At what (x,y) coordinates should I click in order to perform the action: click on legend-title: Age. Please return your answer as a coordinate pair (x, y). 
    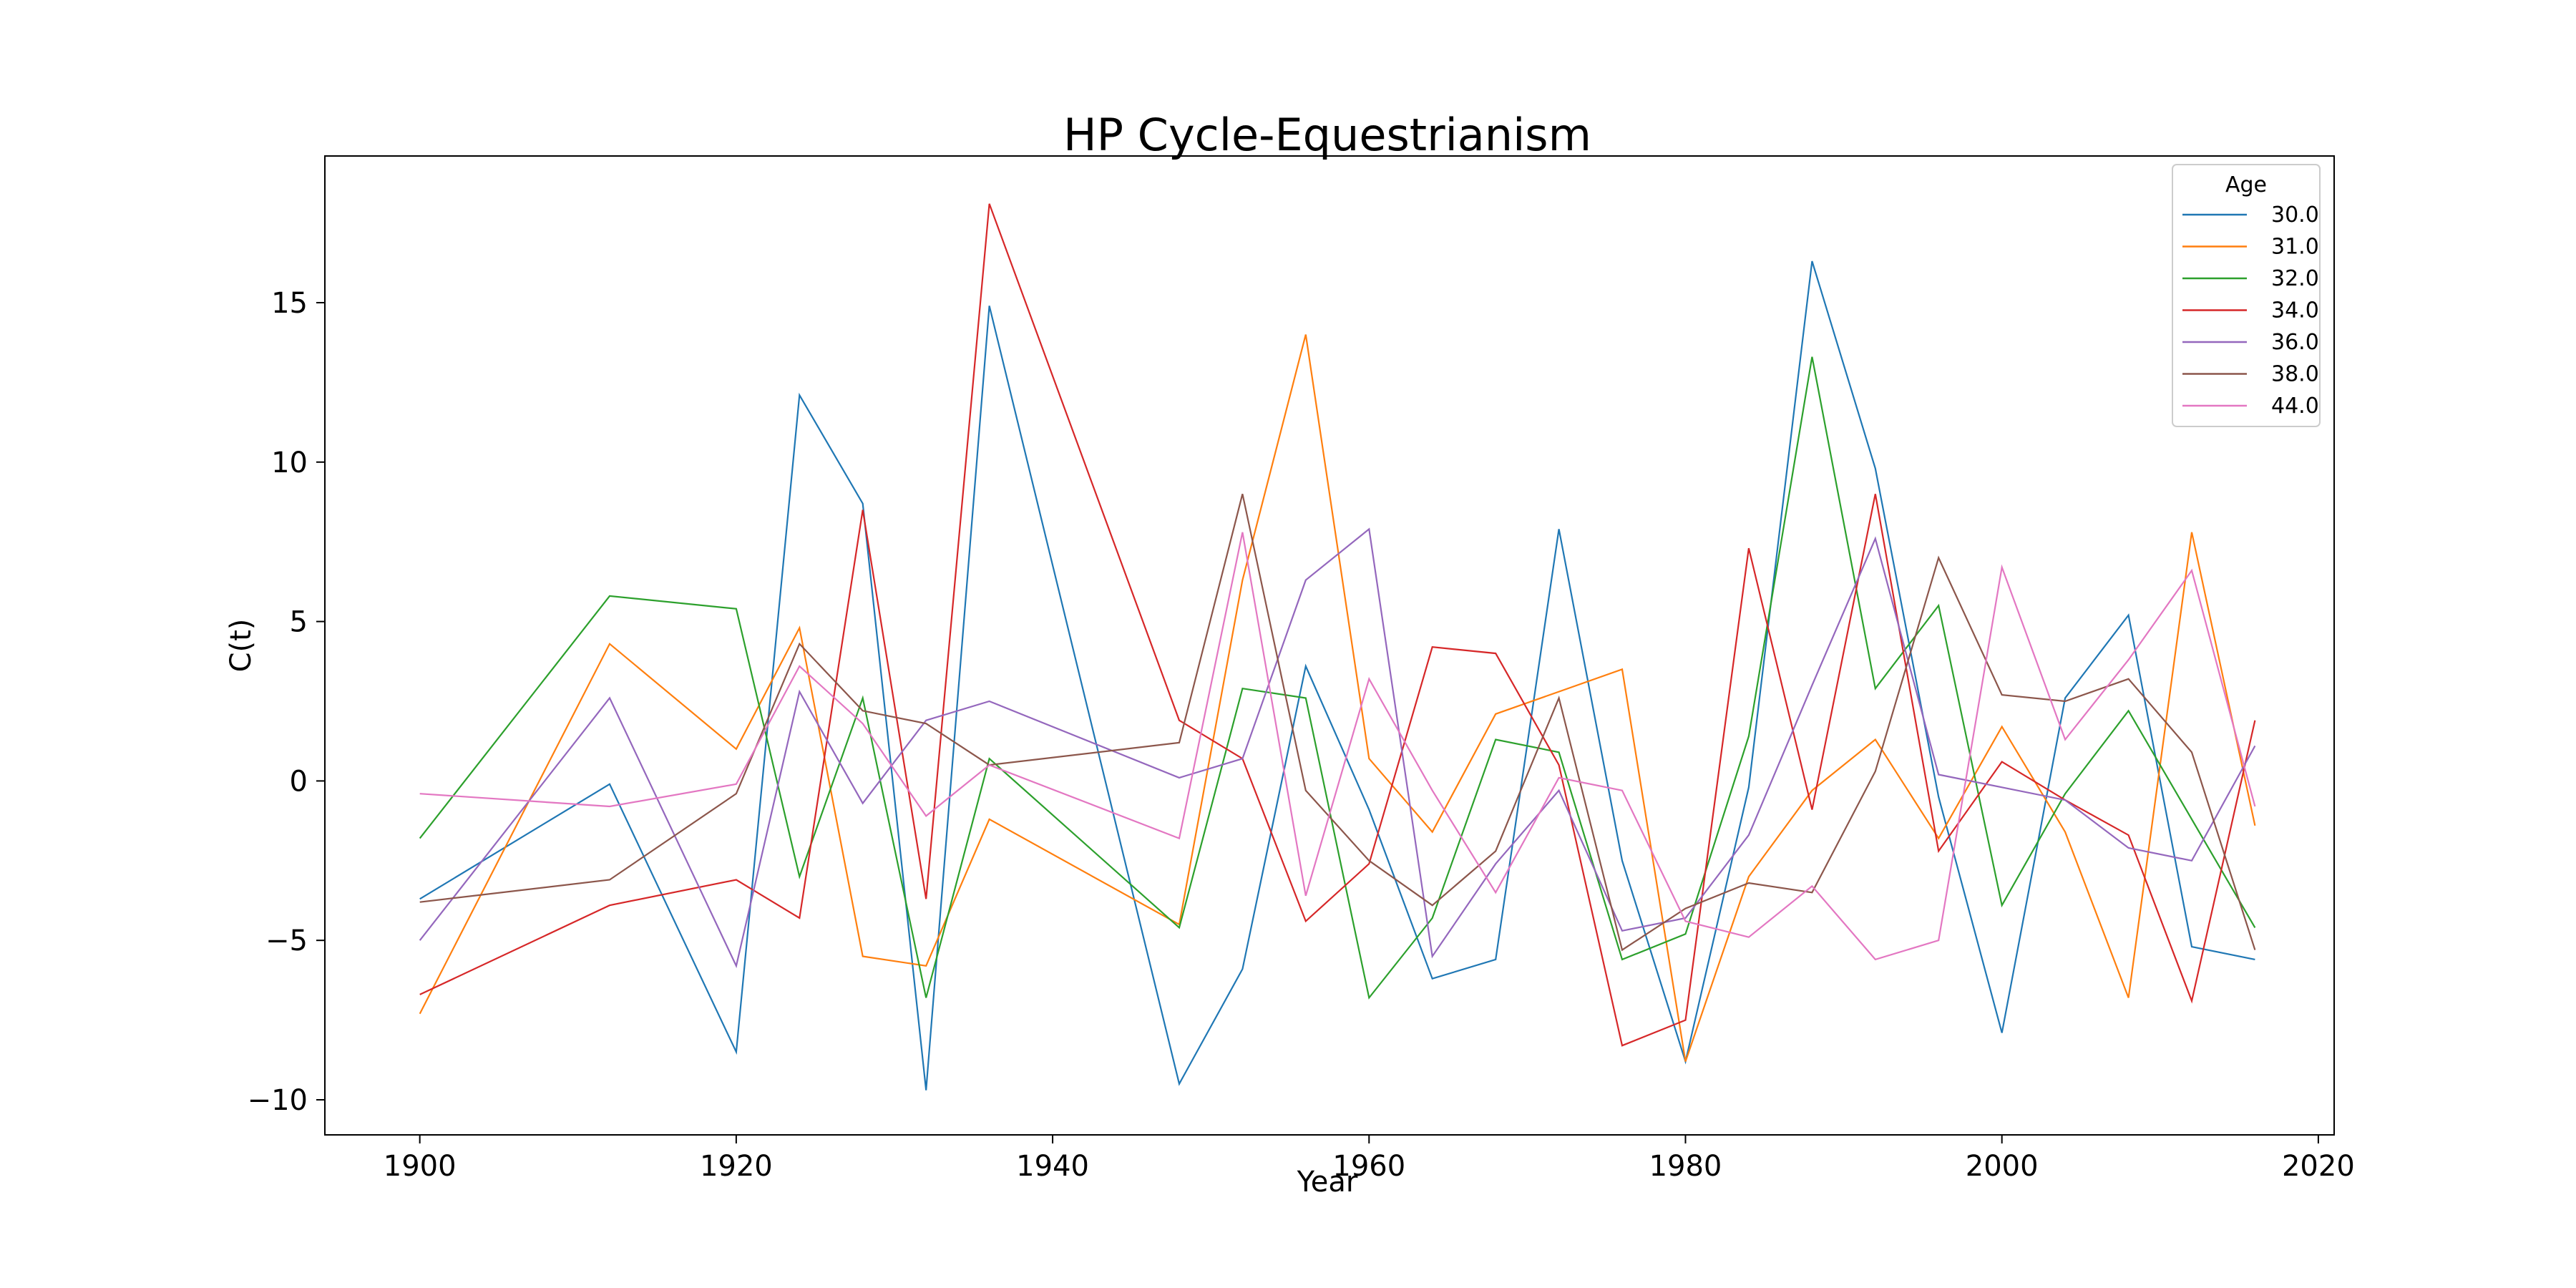
    Looking at the image, I should click on (2246, 184).